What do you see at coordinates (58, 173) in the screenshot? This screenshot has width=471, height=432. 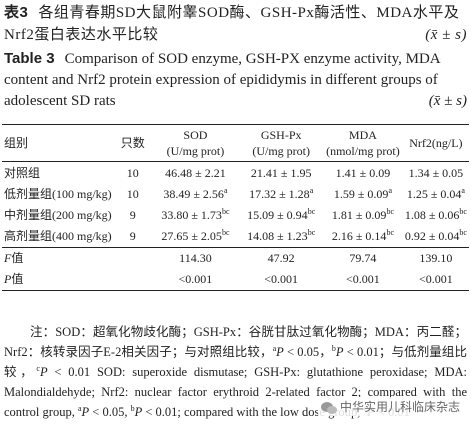 I see `group-cell: 对照组` at bounding box center [58, 173].